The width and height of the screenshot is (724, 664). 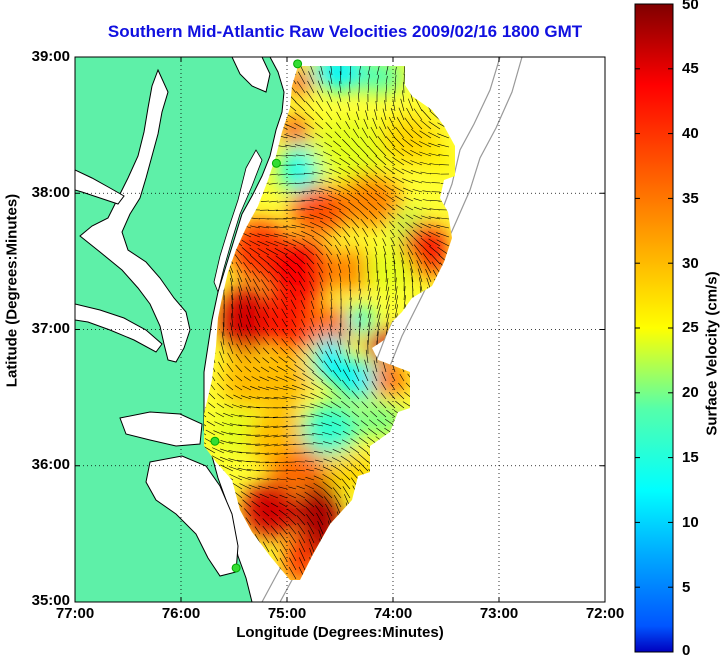 I want to click on x-tick-label: 72:00, so click(x=605, y=613).